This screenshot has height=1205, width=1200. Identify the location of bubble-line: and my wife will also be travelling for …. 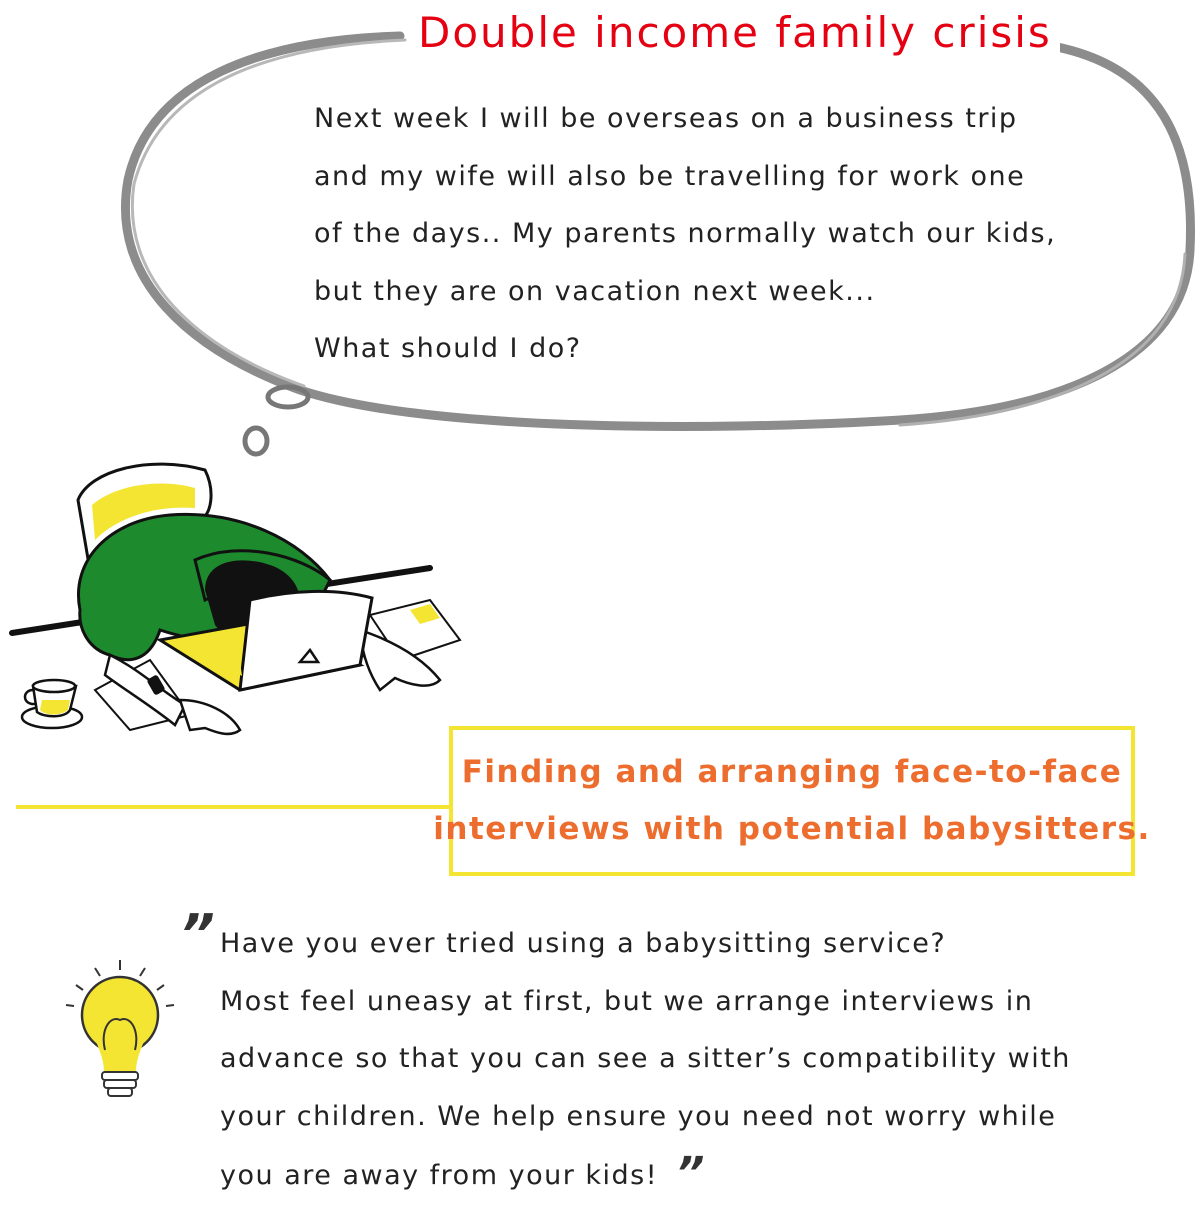
(670, 176).